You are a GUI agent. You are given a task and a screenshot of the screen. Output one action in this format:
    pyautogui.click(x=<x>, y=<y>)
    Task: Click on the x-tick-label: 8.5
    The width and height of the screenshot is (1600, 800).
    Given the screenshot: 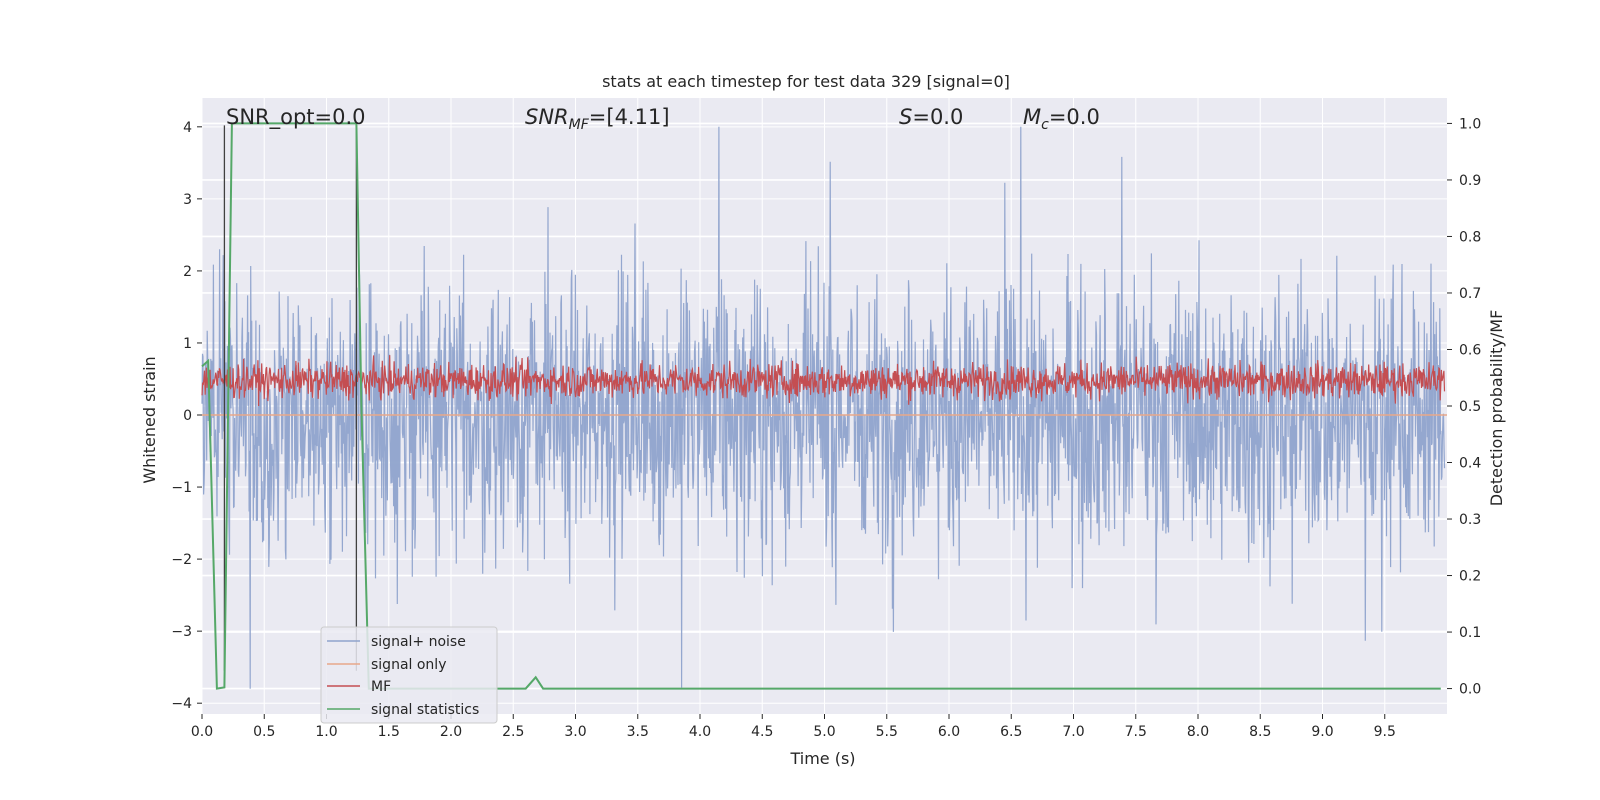 What is the action you would take?
    pyautogui.click(x=1260, y=732)
    